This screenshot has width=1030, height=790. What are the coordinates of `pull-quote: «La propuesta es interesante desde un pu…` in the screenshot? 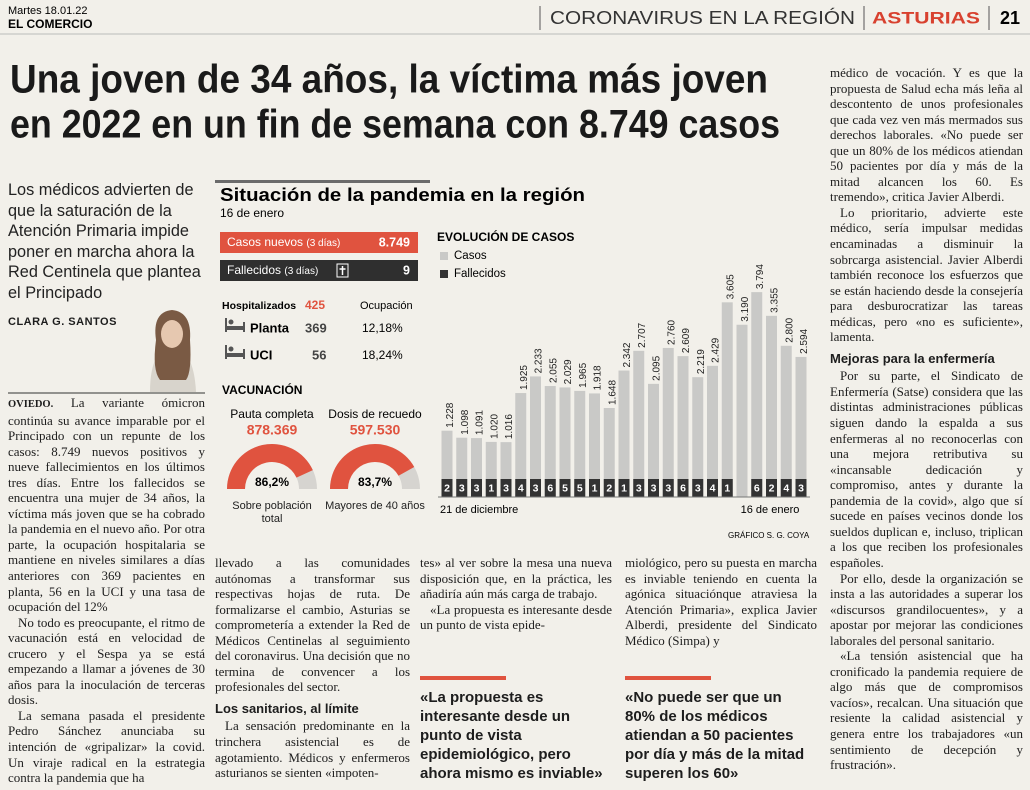 It's located at (511, 735).